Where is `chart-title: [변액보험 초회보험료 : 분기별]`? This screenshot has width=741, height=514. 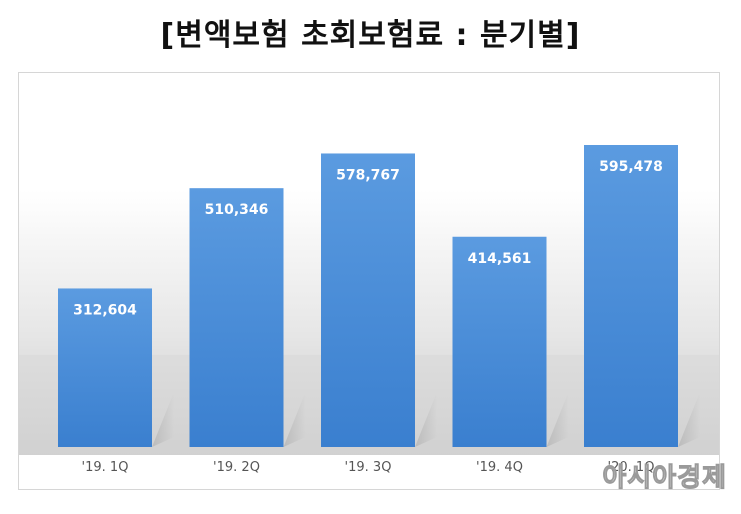 chart-title: [변액보험 초회보험료 : 분기별] is located at coordinates (370, 35).